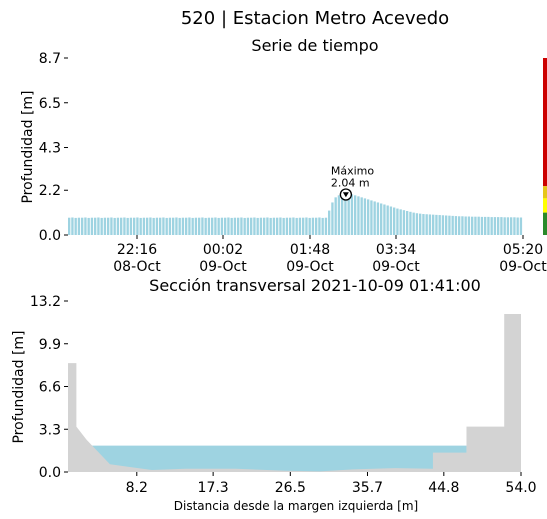  Describe the element at coordinates (523, 250) in the screenshot. I see `x-tick-time: 05:20` at that location.